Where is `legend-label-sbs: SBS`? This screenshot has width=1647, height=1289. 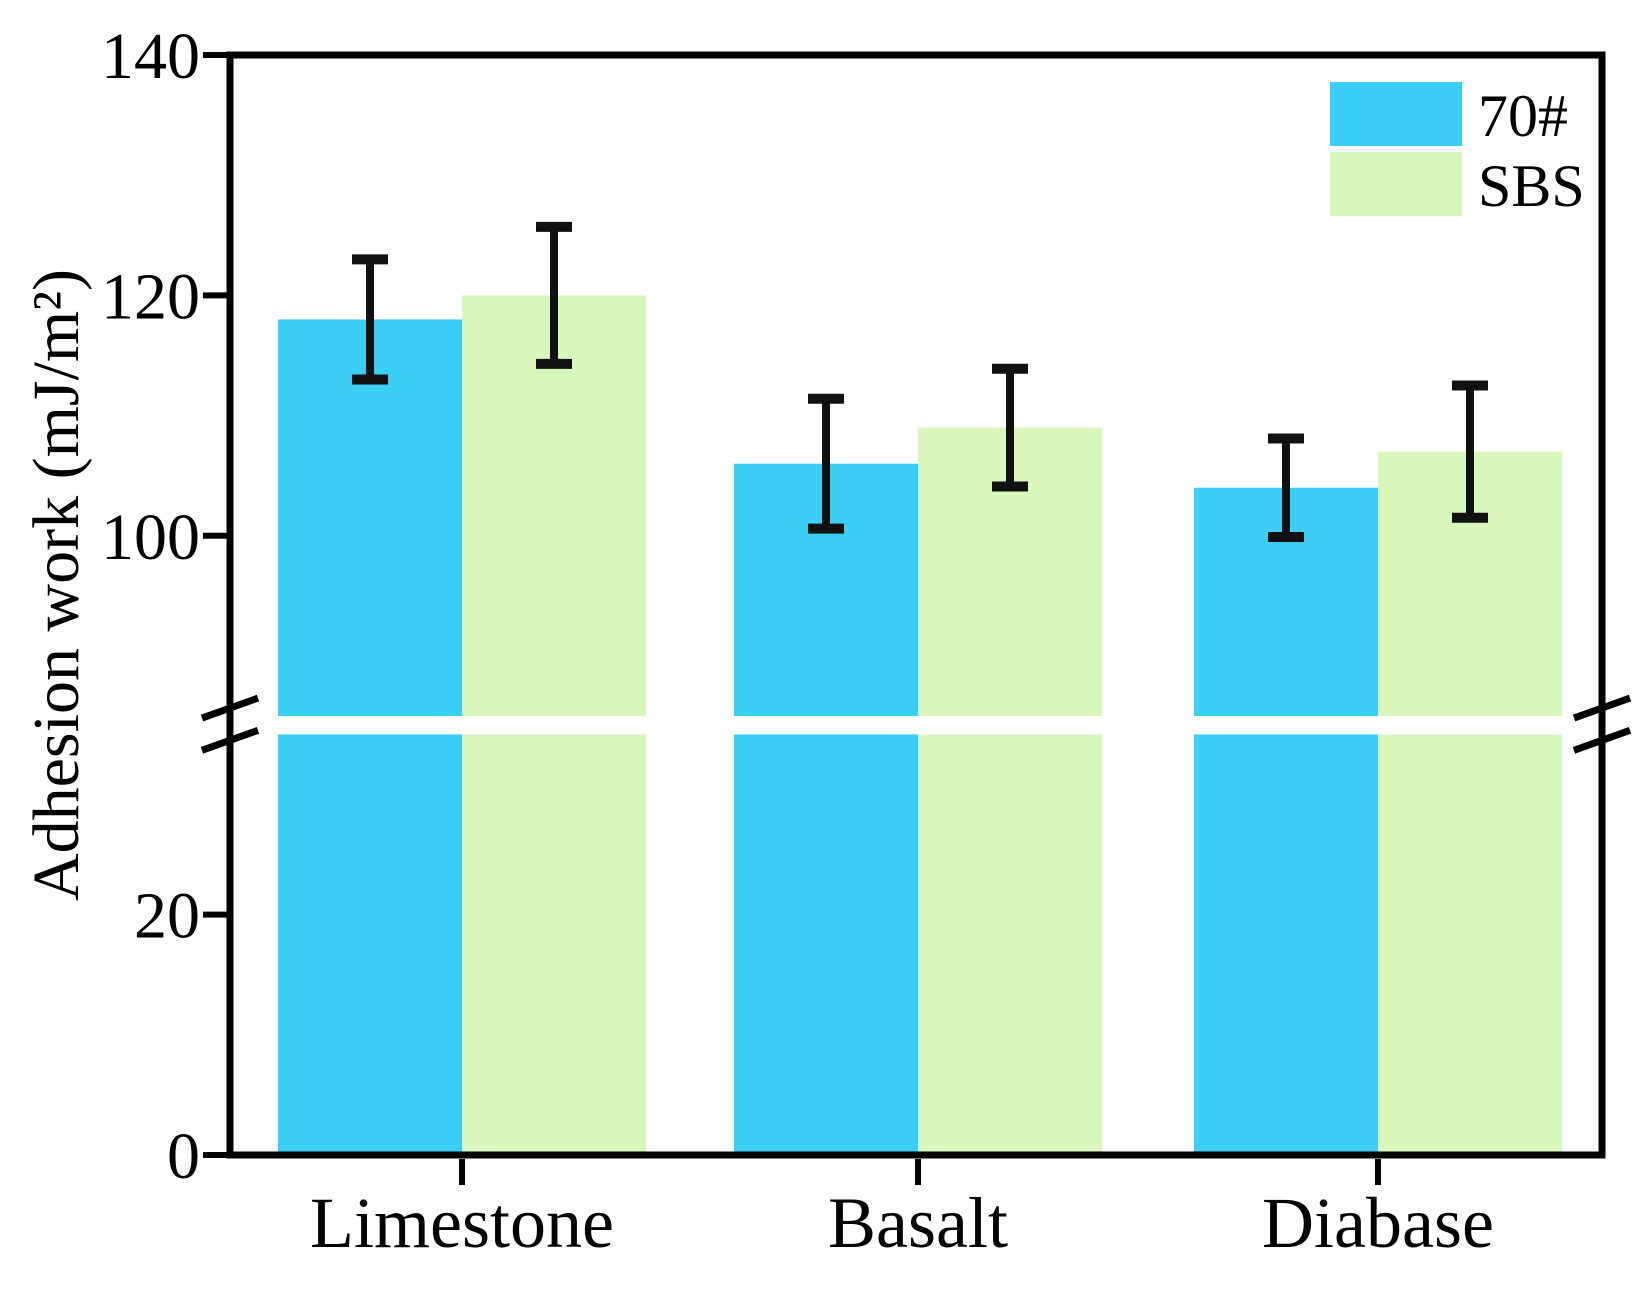 legend-label-sbs: SBS is located at coordinates (1531, 186).